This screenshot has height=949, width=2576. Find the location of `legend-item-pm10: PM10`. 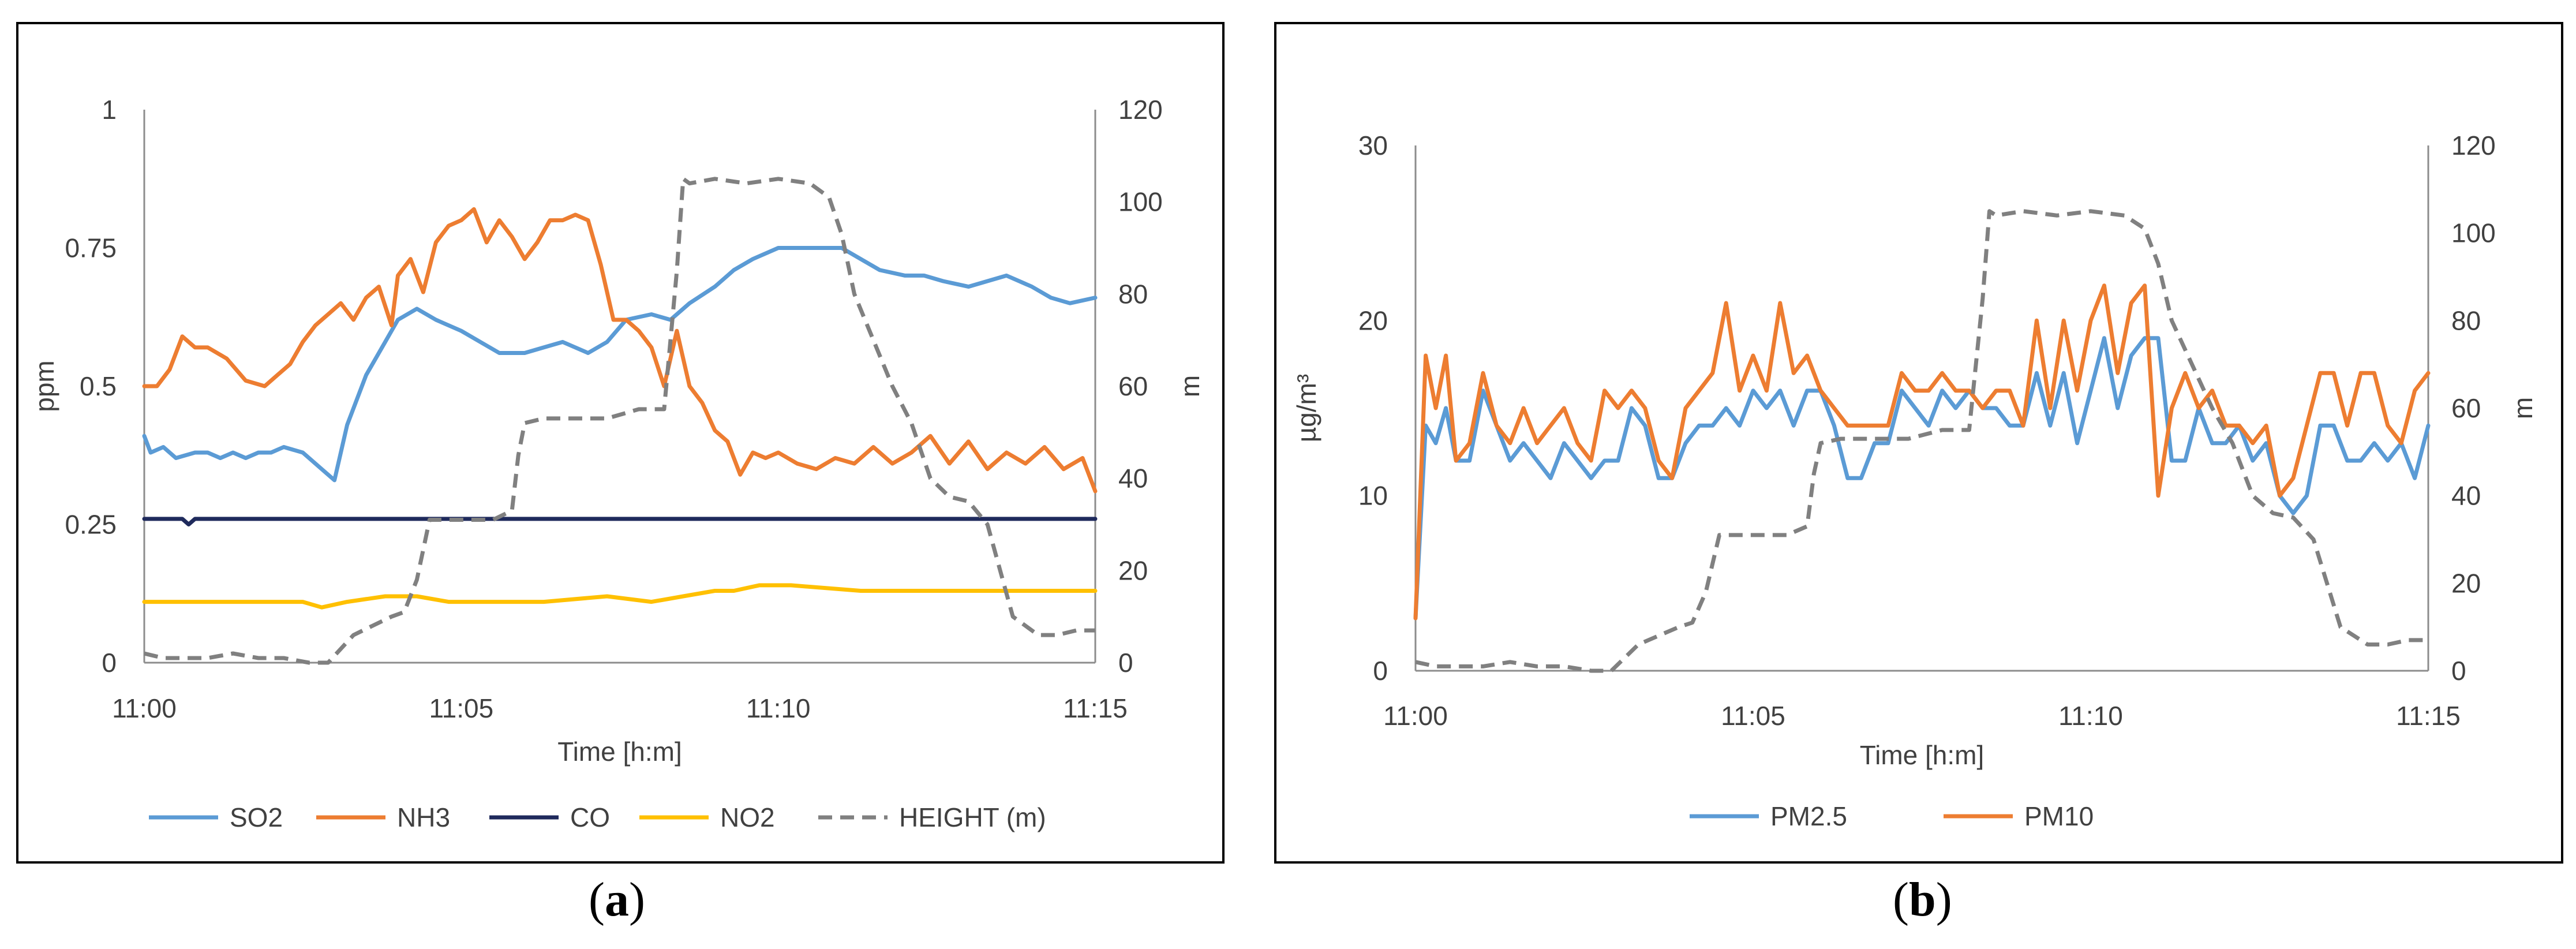

legend-item-pm10: PM10 is located at coordinates (2019, 816).